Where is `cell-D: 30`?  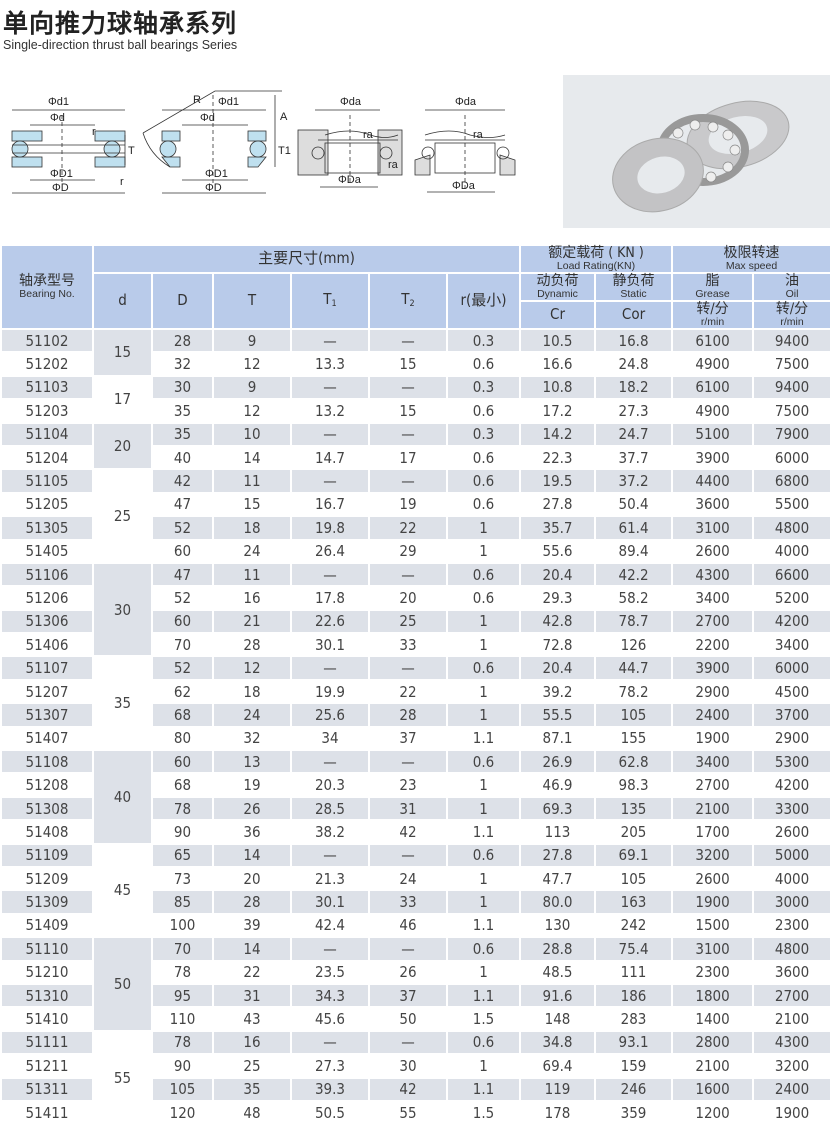 cell-D: 30 is located at coordinates (182, 387).